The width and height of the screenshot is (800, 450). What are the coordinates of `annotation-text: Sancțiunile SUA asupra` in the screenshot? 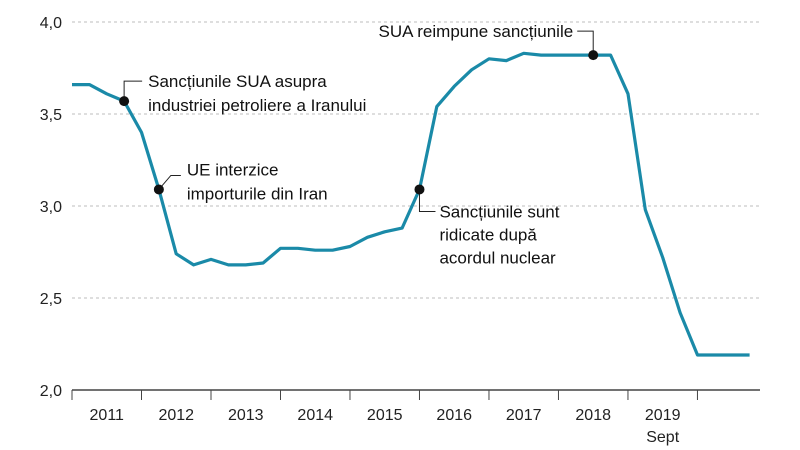 It's located at (237, 81).